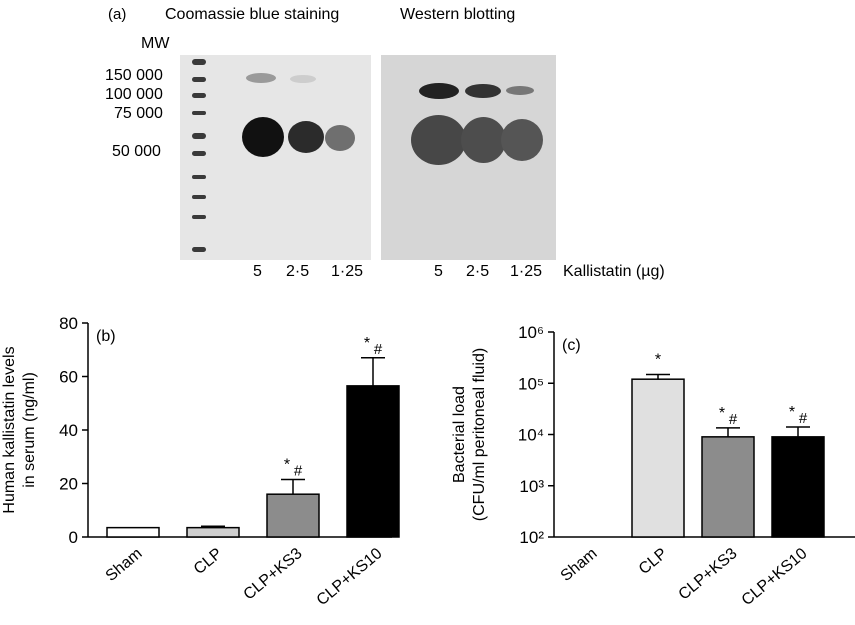 Image resolution: width=855 pixels, height=625 pixels. I want to click on coomassie-gel-image, so click(275, 157).